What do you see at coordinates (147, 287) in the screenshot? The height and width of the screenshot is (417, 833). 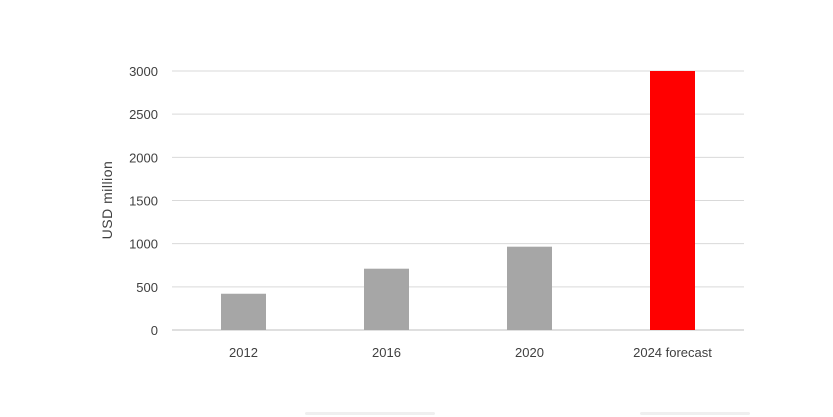 I see `y-tick-label: 500` at bounding box center [147, 287].